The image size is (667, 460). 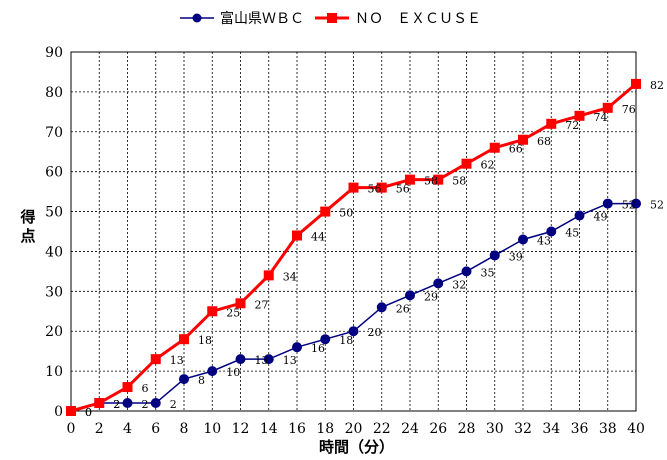 What do you see at coordinates (54, 93) in the screenshot?
I see `y-tick-label: 80` at bounding box center [54, 93].